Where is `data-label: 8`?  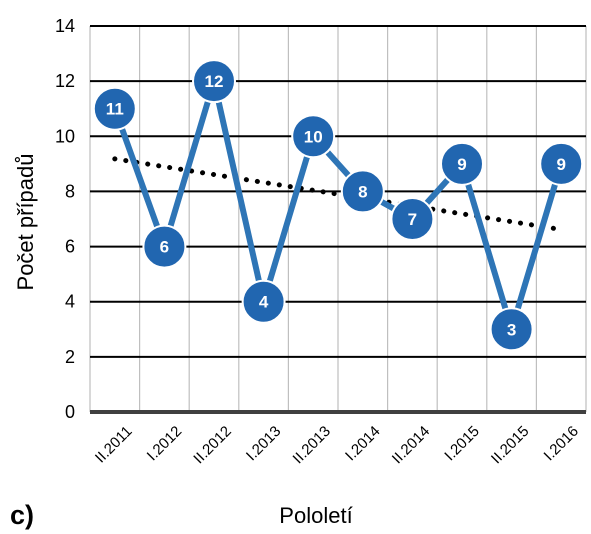 data-label: 8 is located at coordinates (362, 191).